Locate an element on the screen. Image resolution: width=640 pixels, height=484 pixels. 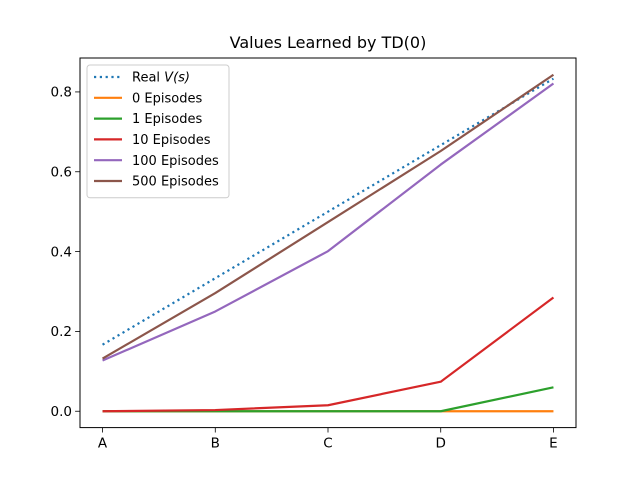
legend-box is located at coordinates (158, 131).